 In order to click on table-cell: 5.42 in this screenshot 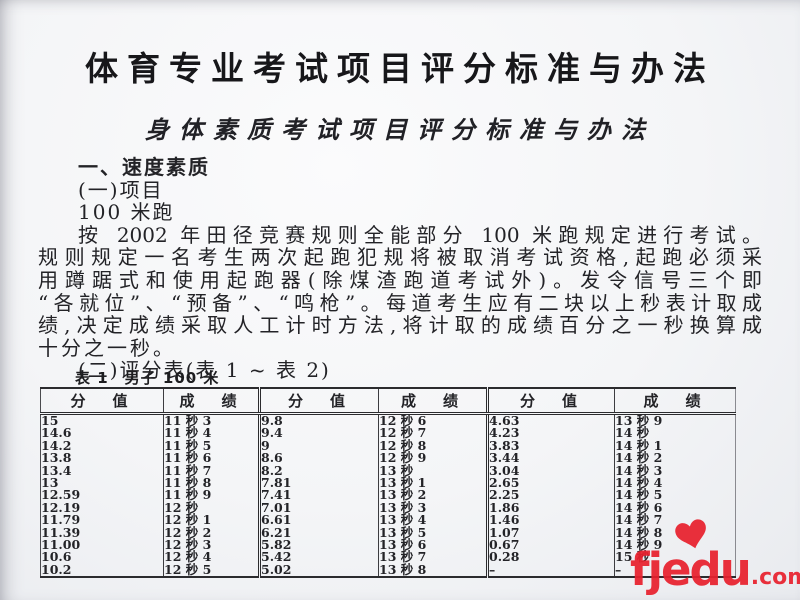, I will do `click(318, 557)`.